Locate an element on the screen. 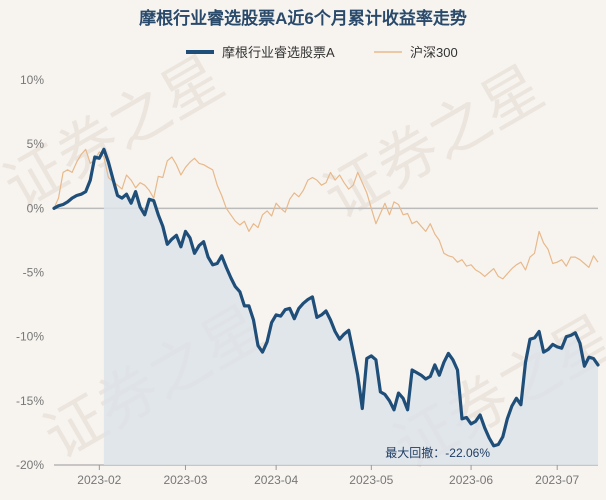  y-tick-label: 5% is located at coordinates (36, 144).